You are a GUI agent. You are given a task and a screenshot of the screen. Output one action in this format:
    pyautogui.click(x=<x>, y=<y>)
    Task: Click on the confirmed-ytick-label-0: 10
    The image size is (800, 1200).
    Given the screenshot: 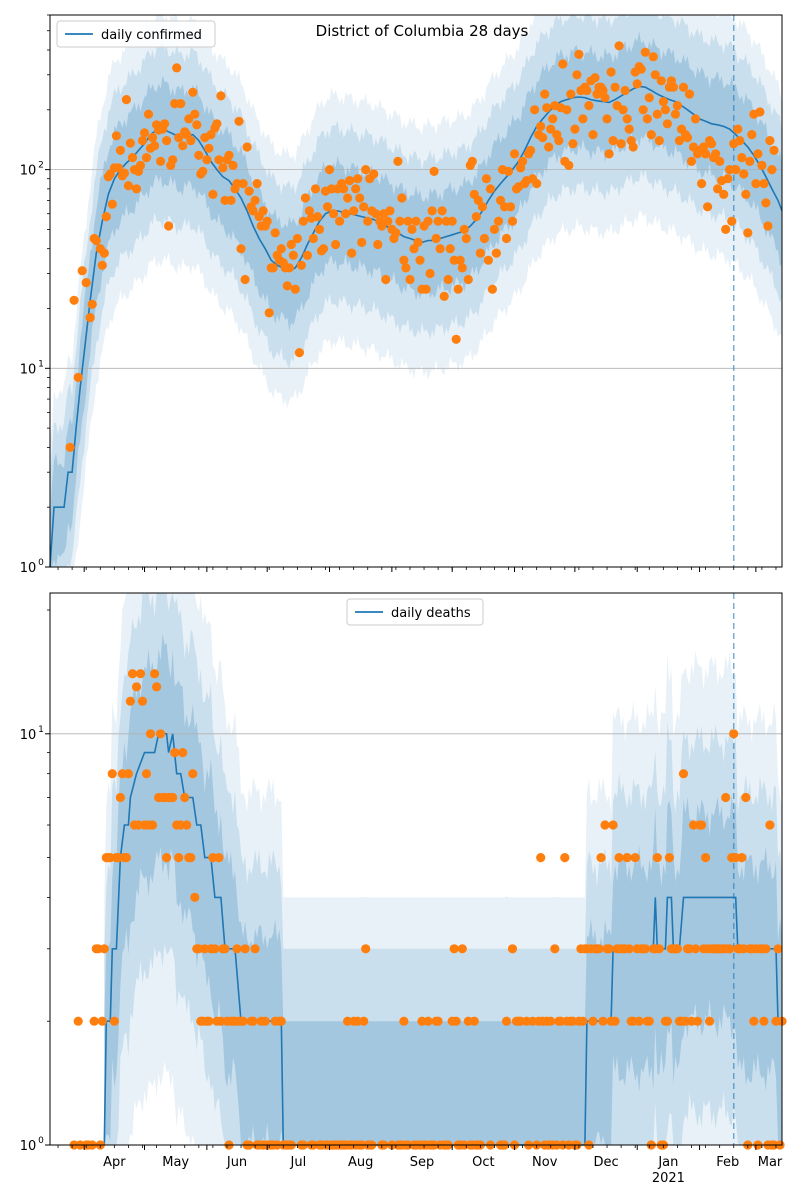 What is the action you would take?
    pyautogui.click(x=28, y=568)
    